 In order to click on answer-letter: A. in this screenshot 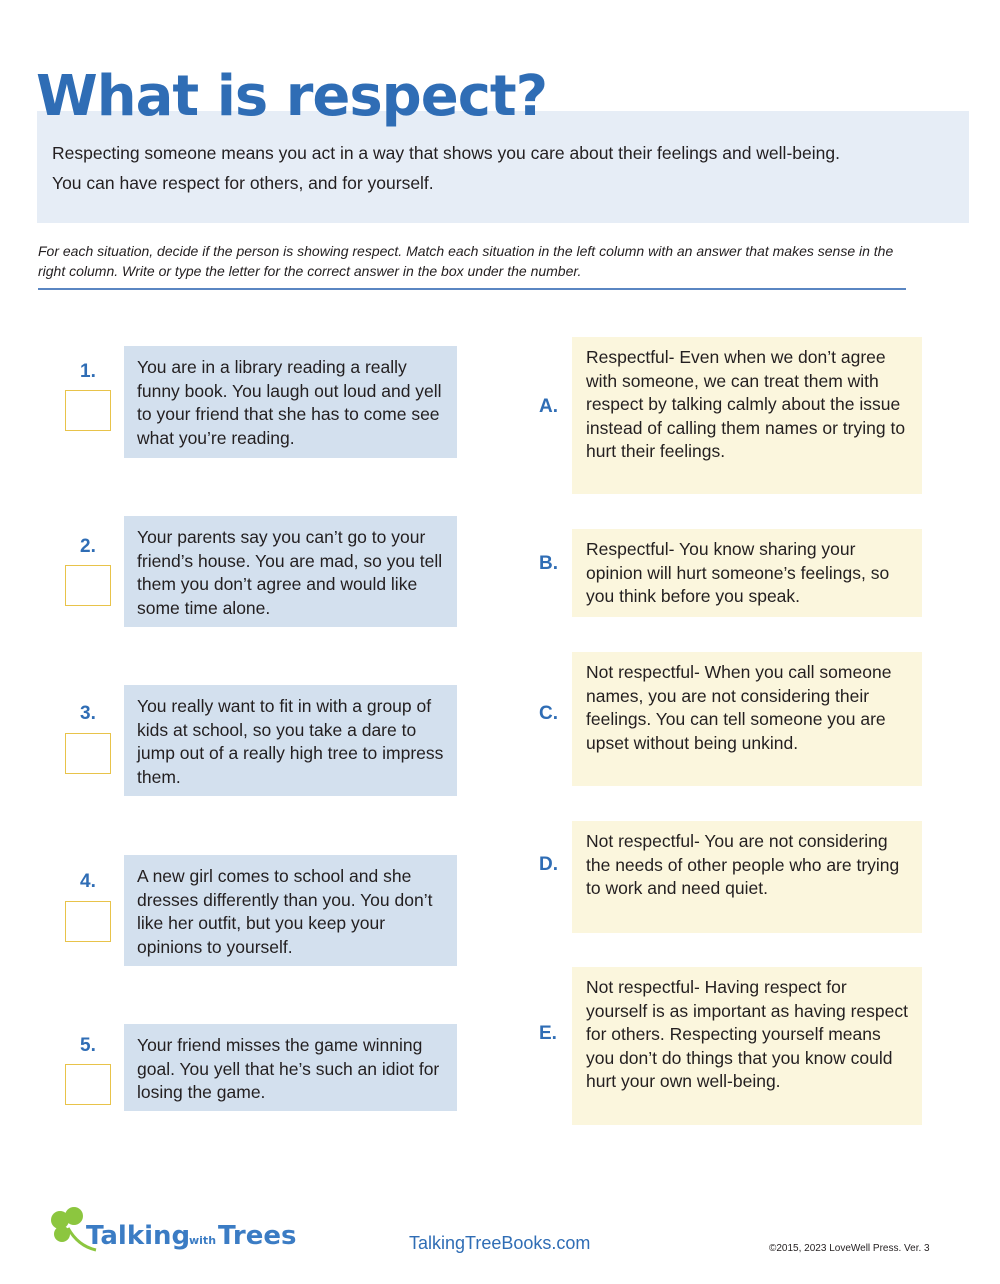, I will do `click(548, 406)`.